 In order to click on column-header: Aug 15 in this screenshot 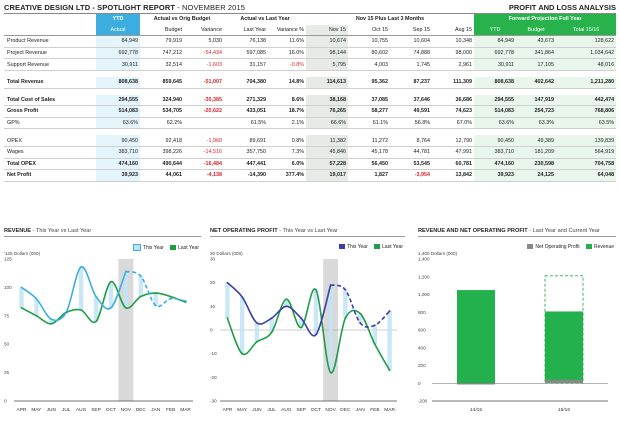, I will do `click(453, 30)`.